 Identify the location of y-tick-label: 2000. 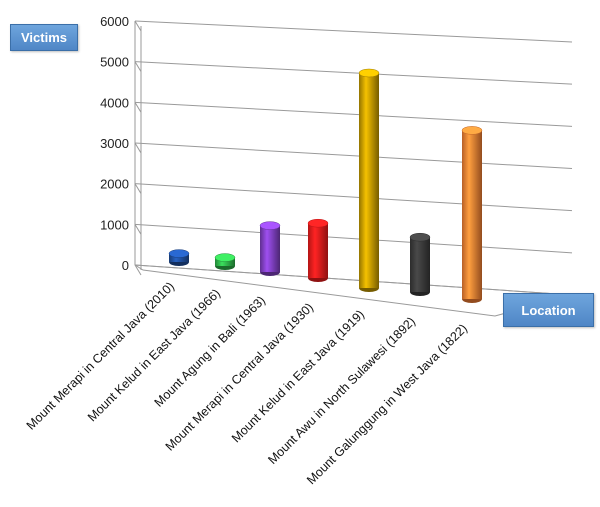
(114, 184).